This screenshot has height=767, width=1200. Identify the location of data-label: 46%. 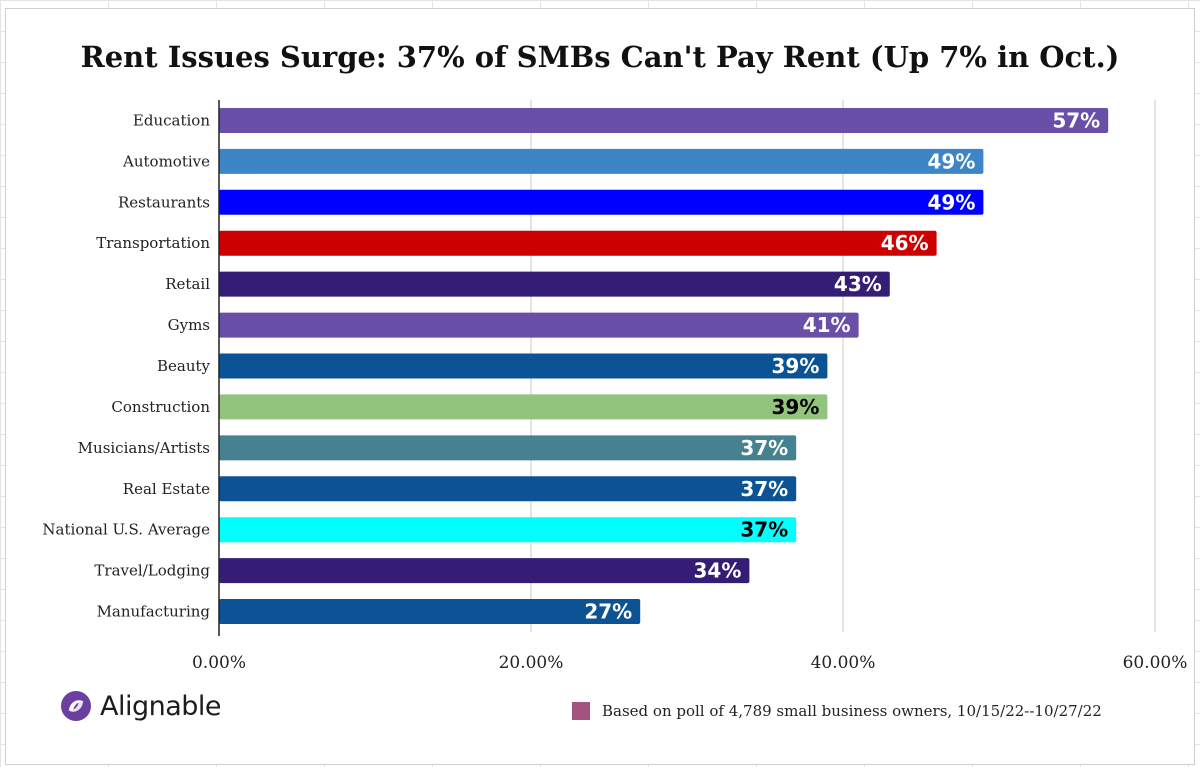
(905, 243).